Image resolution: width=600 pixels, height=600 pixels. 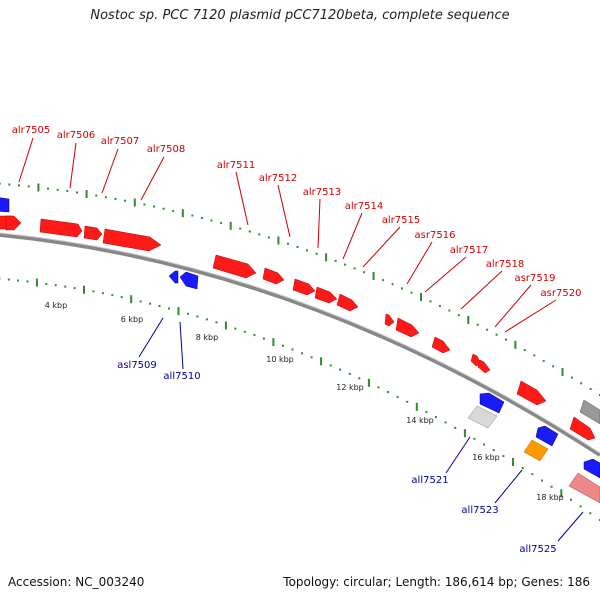 What do you see at coordinates (535, 278) in the screenshot?
I see `gene-label-asr7519: asr7519` at bounding box center [535, 278].